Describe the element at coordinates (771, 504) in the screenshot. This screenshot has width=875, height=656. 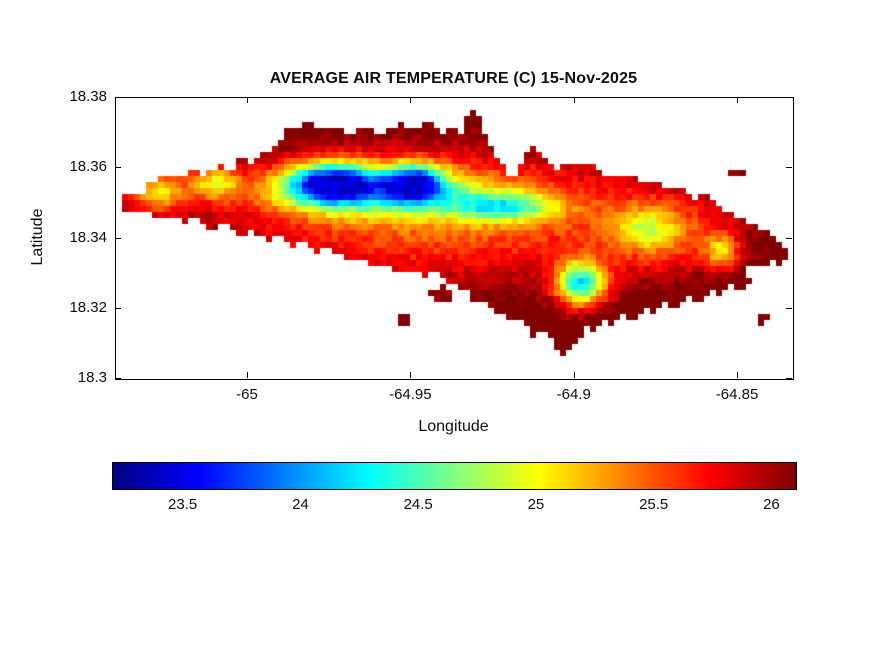
I see `colorbar-tick-label: 26` at that location.